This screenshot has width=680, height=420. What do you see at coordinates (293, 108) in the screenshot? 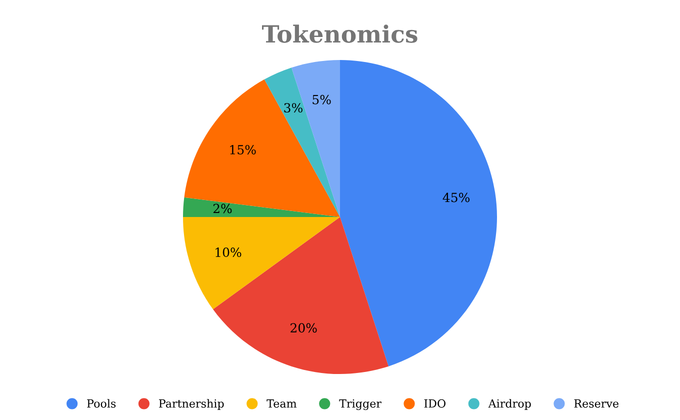
I see `data-label: 3%` at bounding box center [293, 108].